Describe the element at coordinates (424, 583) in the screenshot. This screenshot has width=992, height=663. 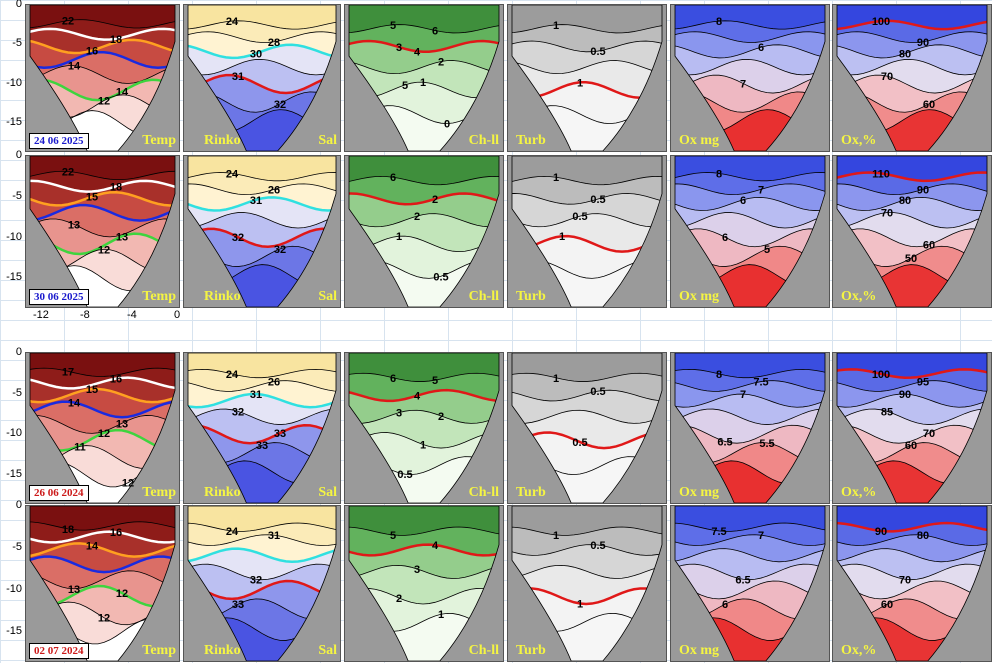
I see `panel-chl-section-4: 5 4 3 2 1 Ch-ll` at that location.